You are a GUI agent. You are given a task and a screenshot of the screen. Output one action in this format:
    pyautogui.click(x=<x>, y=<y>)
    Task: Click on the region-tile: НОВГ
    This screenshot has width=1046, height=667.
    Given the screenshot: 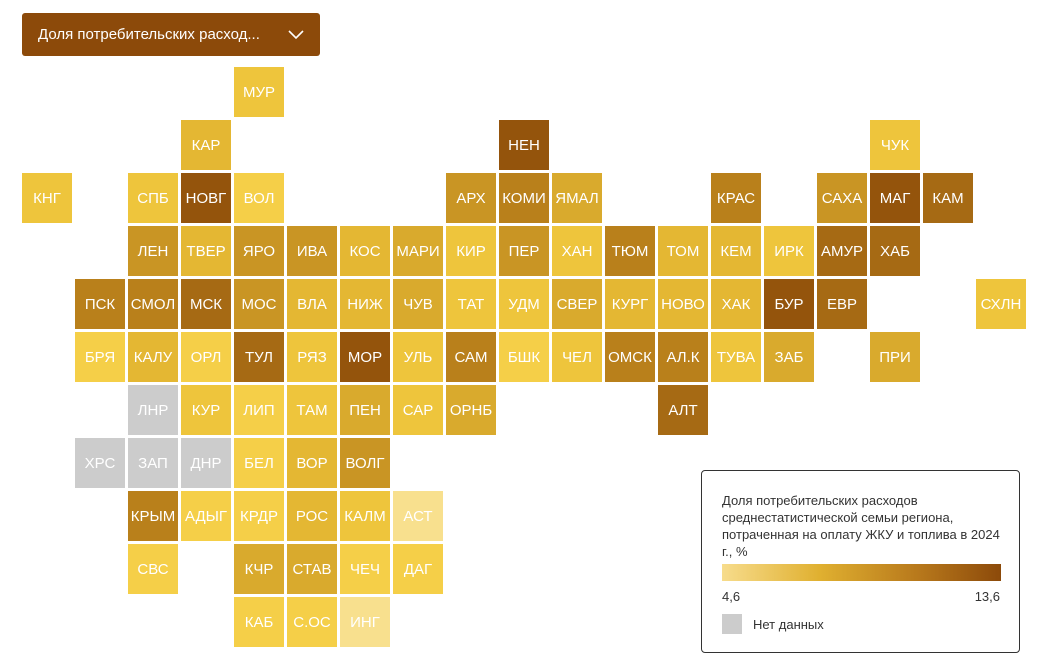 What is the action you would take?
    pyautogui.click(x=206, y=198)
    